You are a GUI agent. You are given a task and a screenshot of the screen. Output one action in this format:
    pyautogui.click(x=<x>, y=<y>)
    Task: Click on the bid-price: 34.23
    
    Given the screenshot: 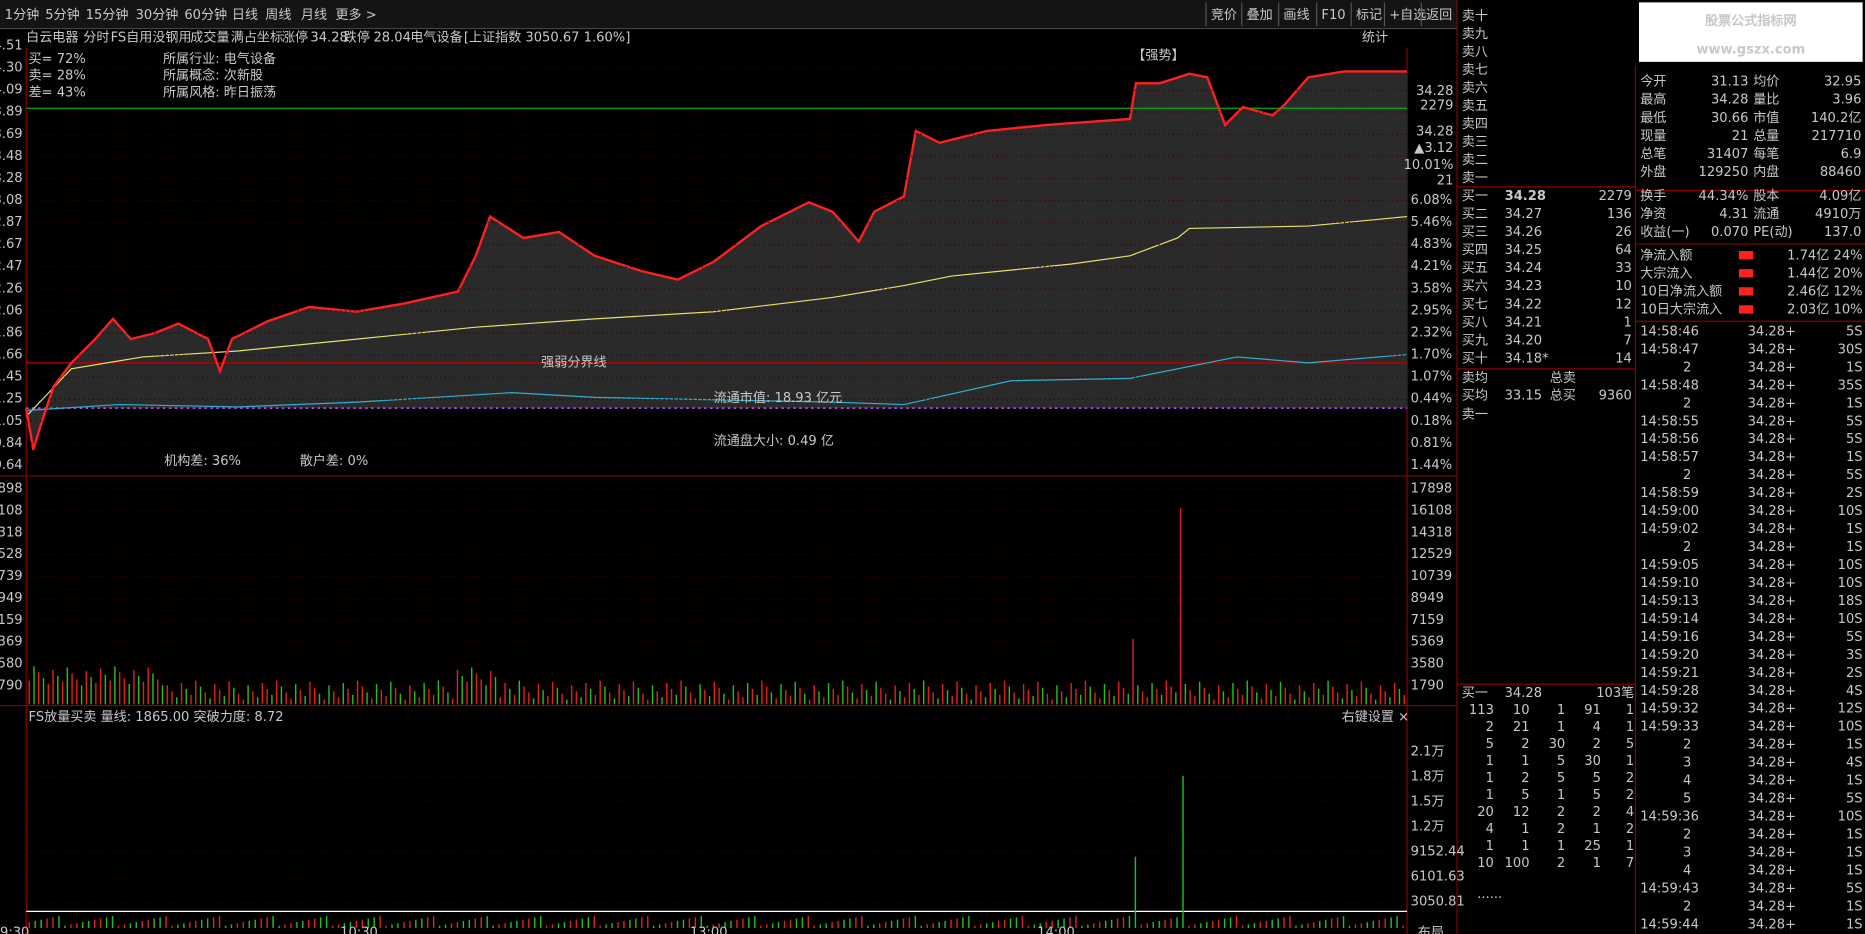 What is the action you would take?
    pyautogui.click(x=1523, y=286)
    